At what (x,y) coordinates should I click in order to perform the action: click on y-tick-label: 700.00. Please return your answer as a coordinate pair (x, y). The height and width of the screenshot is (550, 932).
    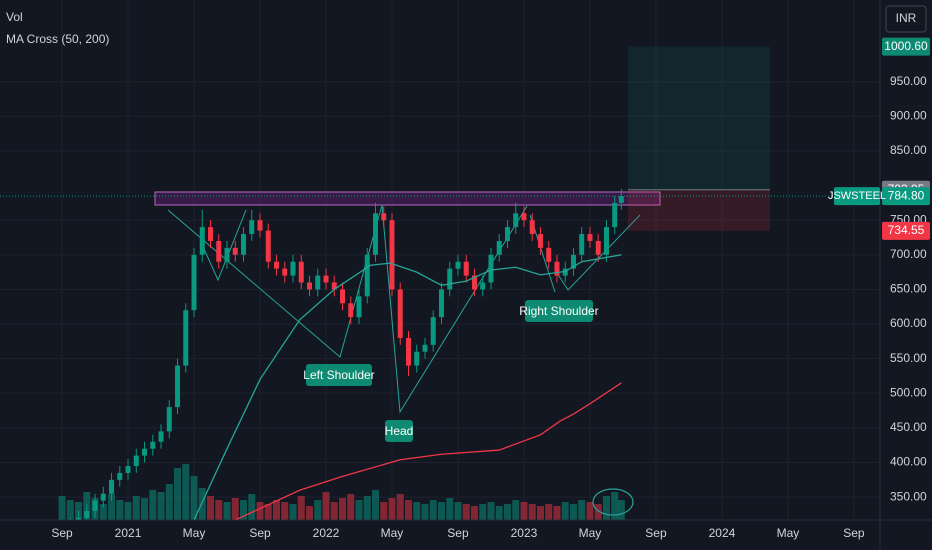
    Looking at the image, I should click on (908, 254).